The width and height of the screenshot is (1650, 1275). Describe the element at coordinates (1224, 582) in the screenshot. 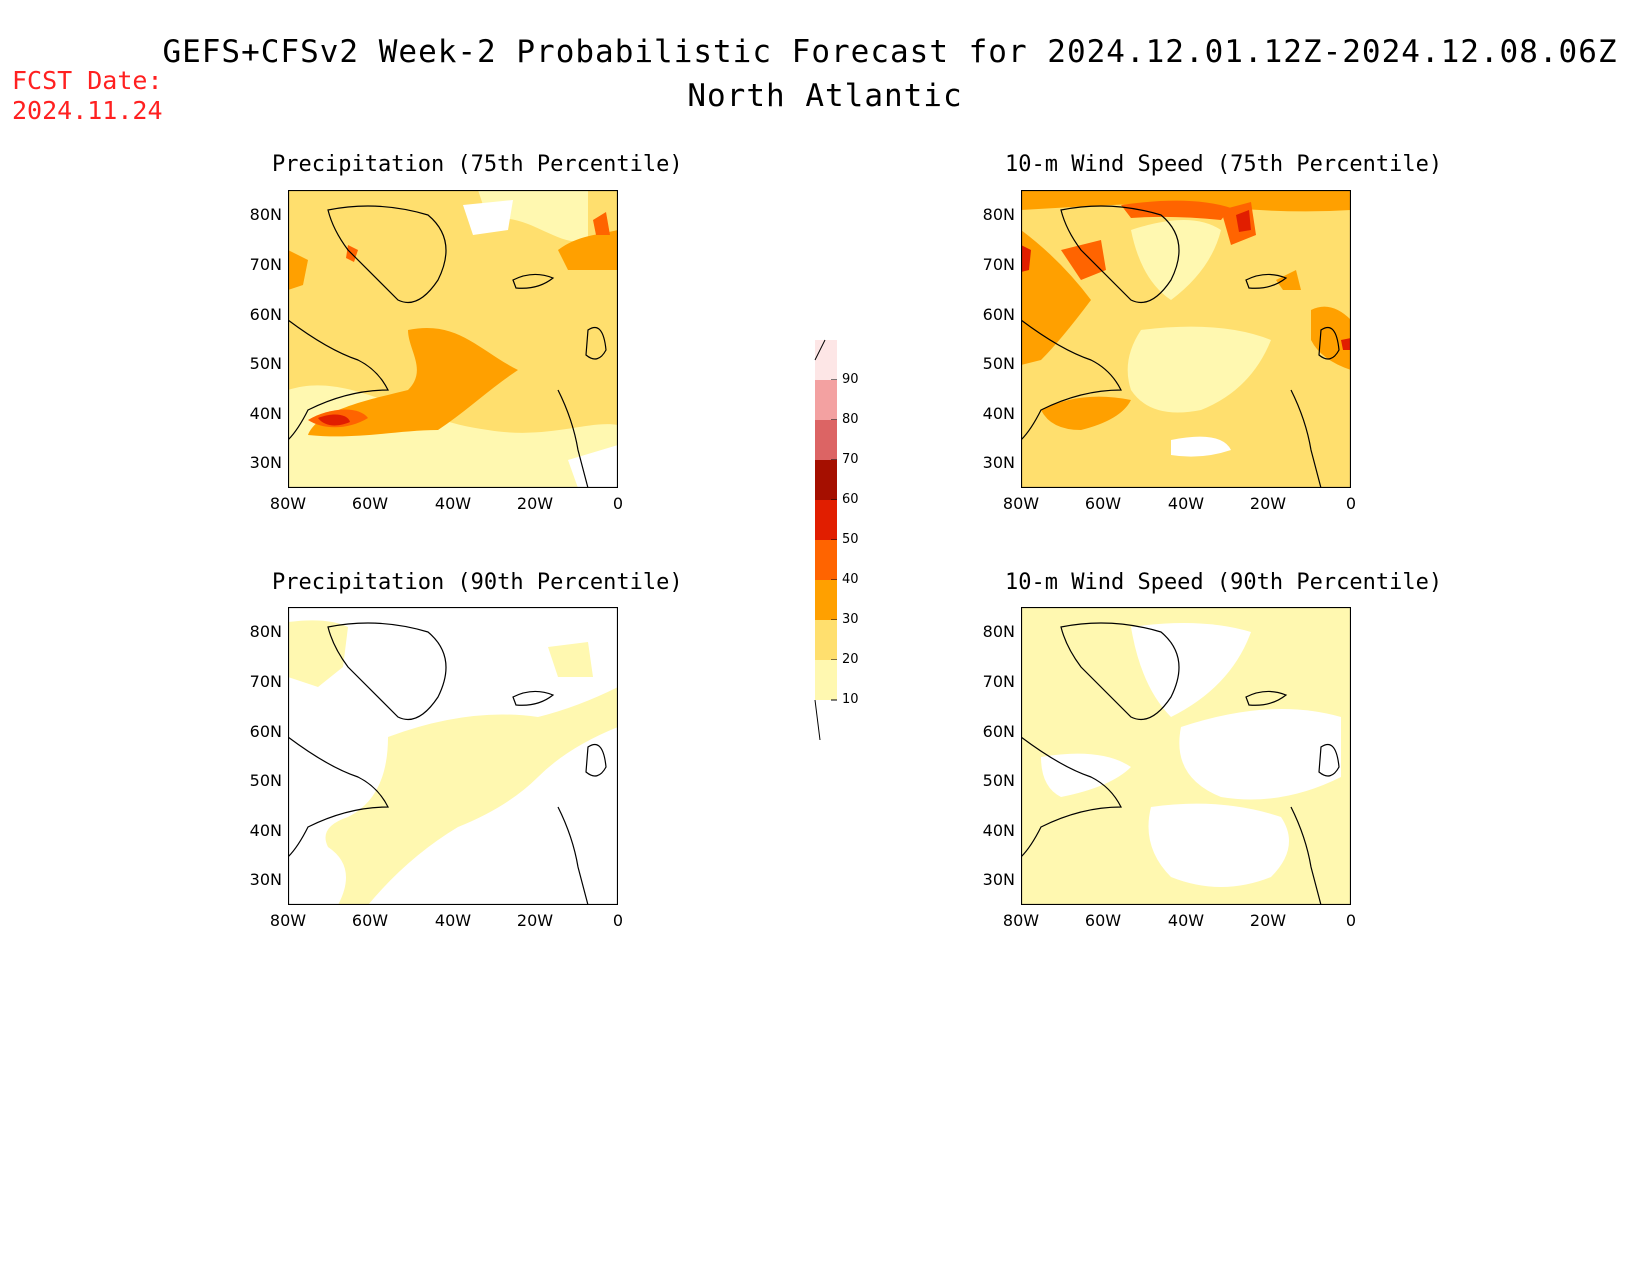

I see `panel-title-wind-90: 10-m Wind Speed (90th Percentile)` at that location.